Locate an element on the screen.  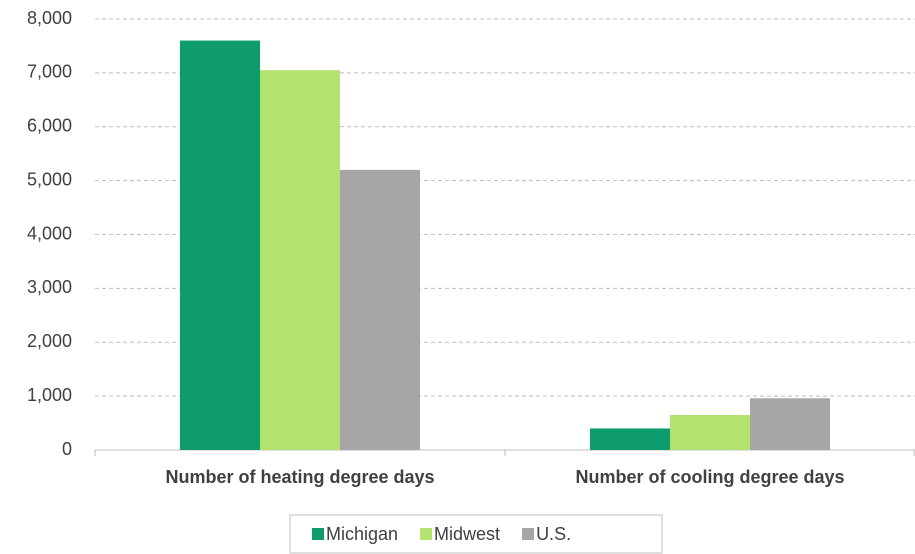
x-tick-label: Number of cooling degree days is located at coordinates (709, 477).